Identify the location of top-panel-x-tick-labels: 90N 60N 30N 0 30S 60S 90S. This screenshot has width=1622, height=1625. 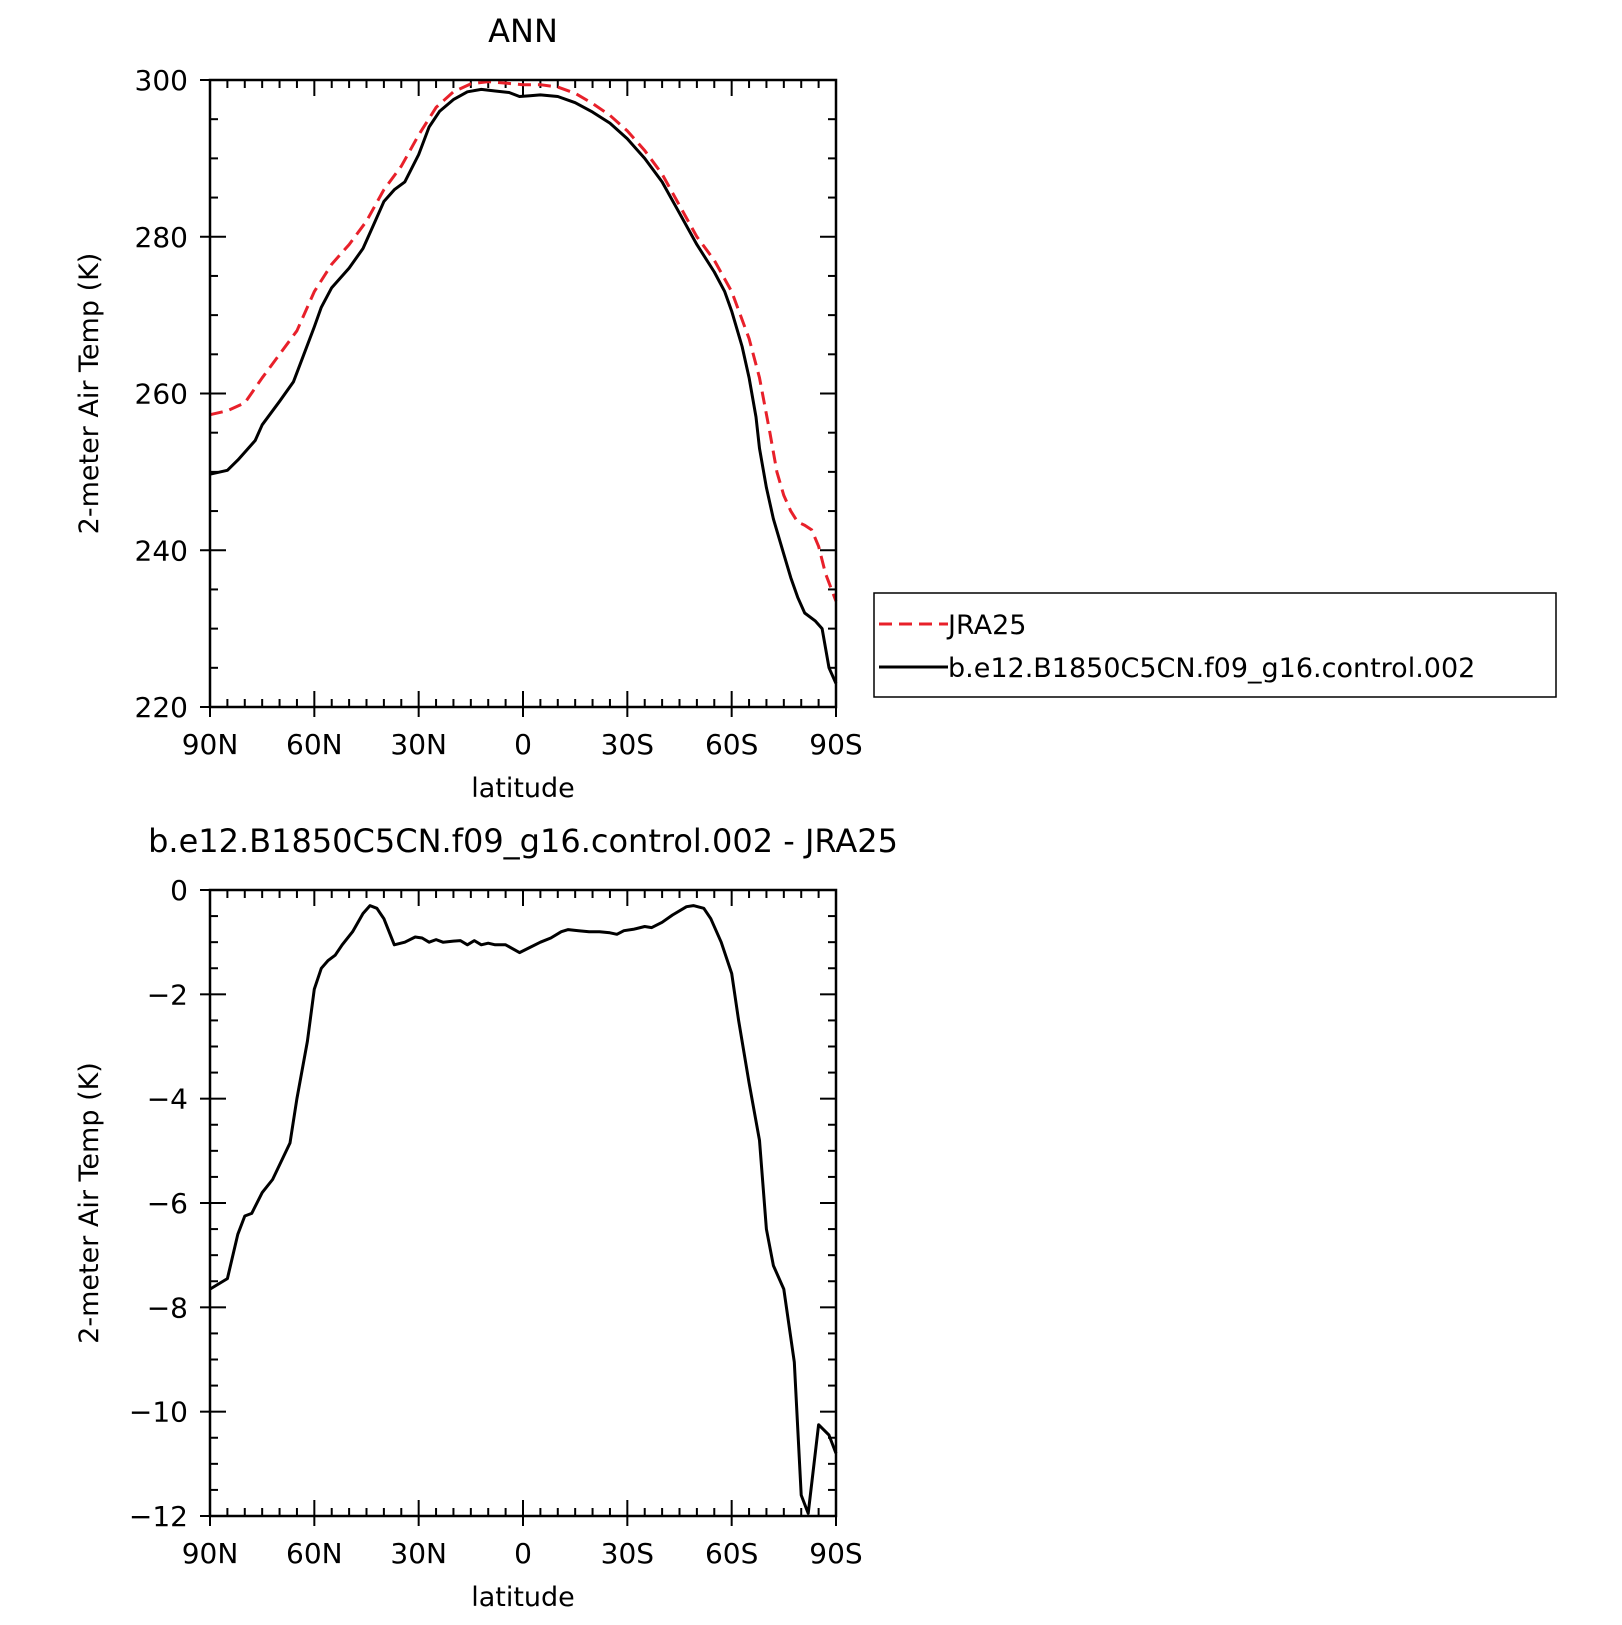
(522, 744).